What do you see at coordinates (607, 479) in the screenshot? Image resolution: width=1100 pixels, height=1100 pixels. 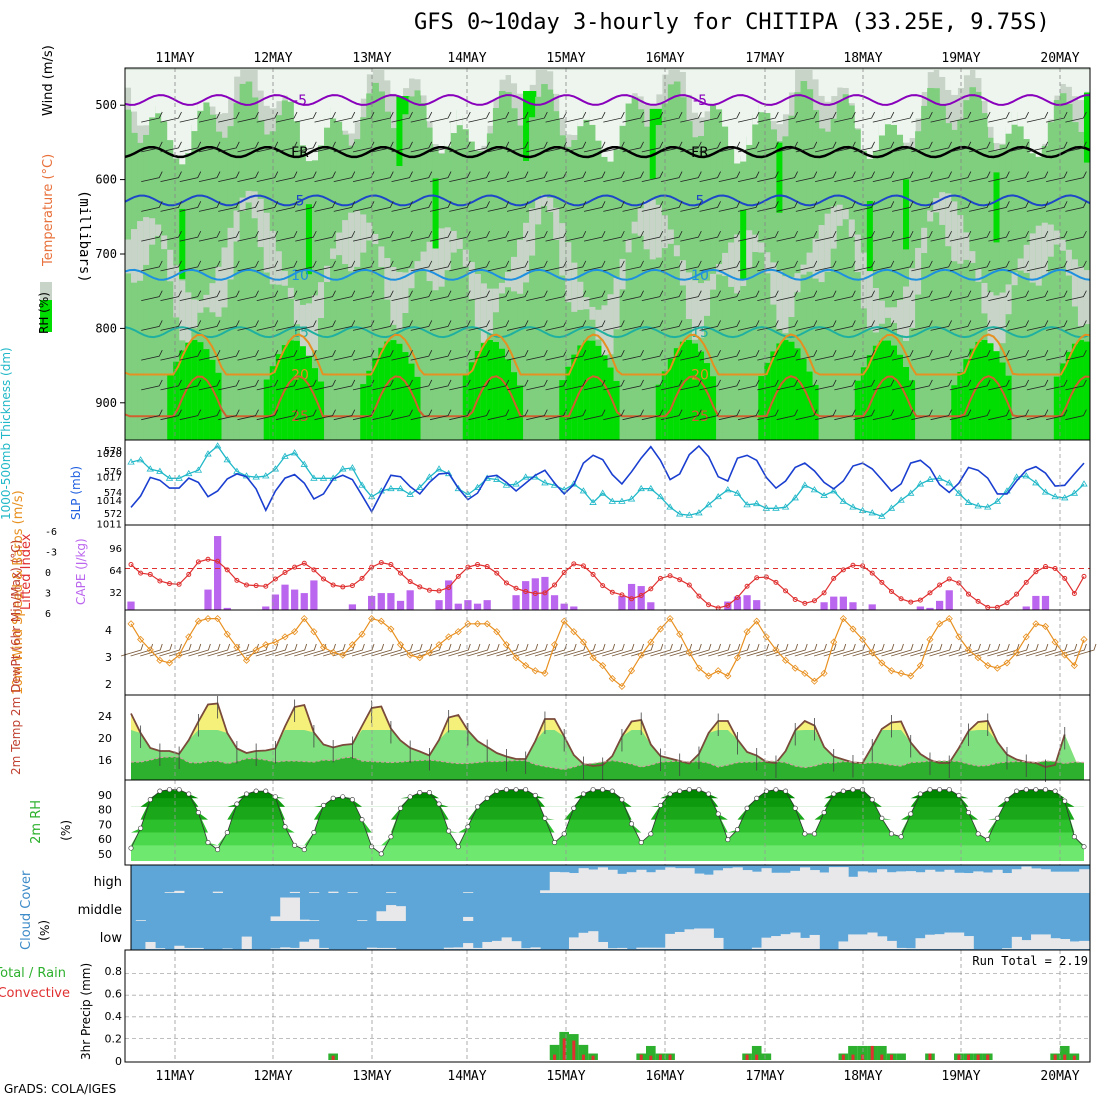 I see `slp-line` at bounding box center [607, 479].